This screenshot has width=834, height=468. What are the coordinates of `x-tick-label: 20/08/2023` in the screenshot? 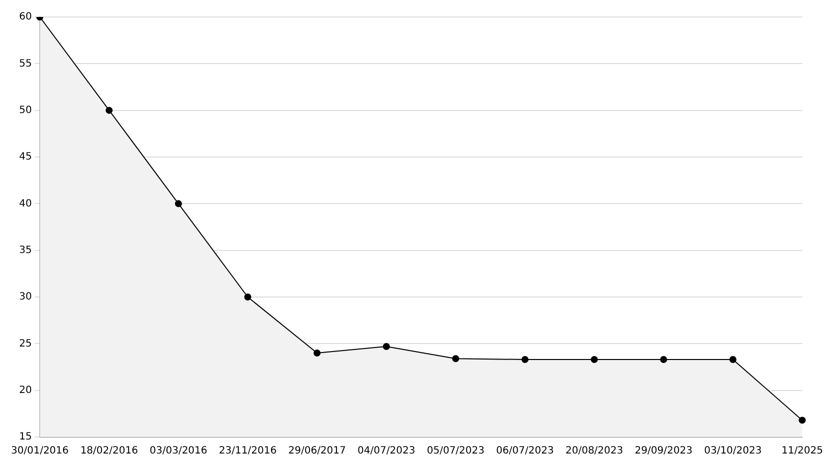 It's located at (594, 451).